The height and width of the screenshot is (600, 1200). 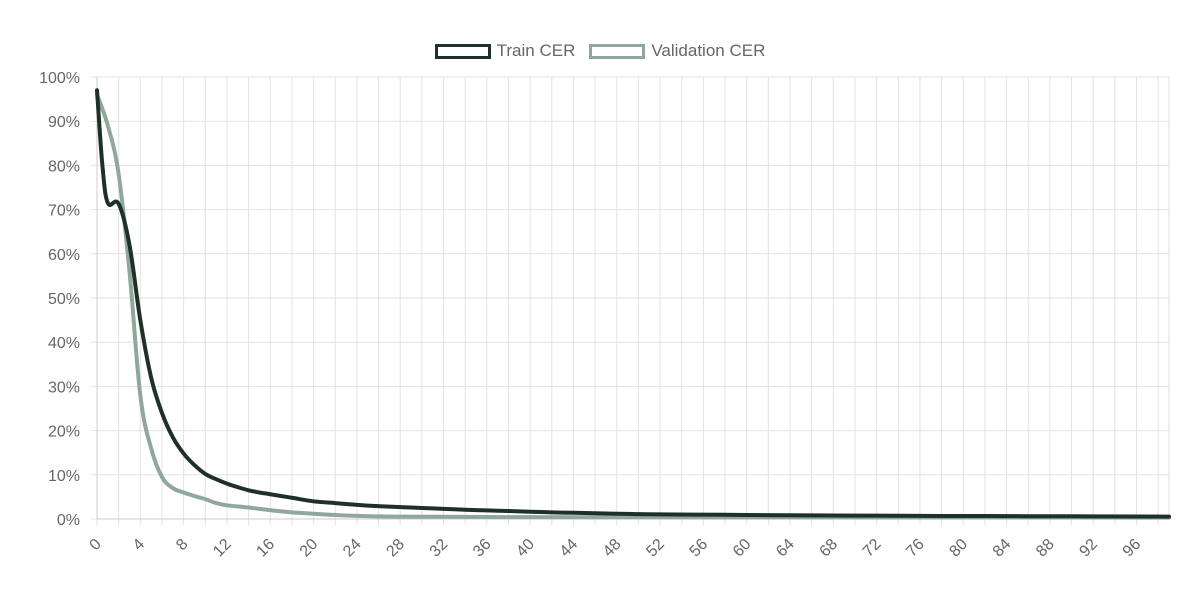 I want to click on x-tick-label: 4, so click(x=139, y=545).